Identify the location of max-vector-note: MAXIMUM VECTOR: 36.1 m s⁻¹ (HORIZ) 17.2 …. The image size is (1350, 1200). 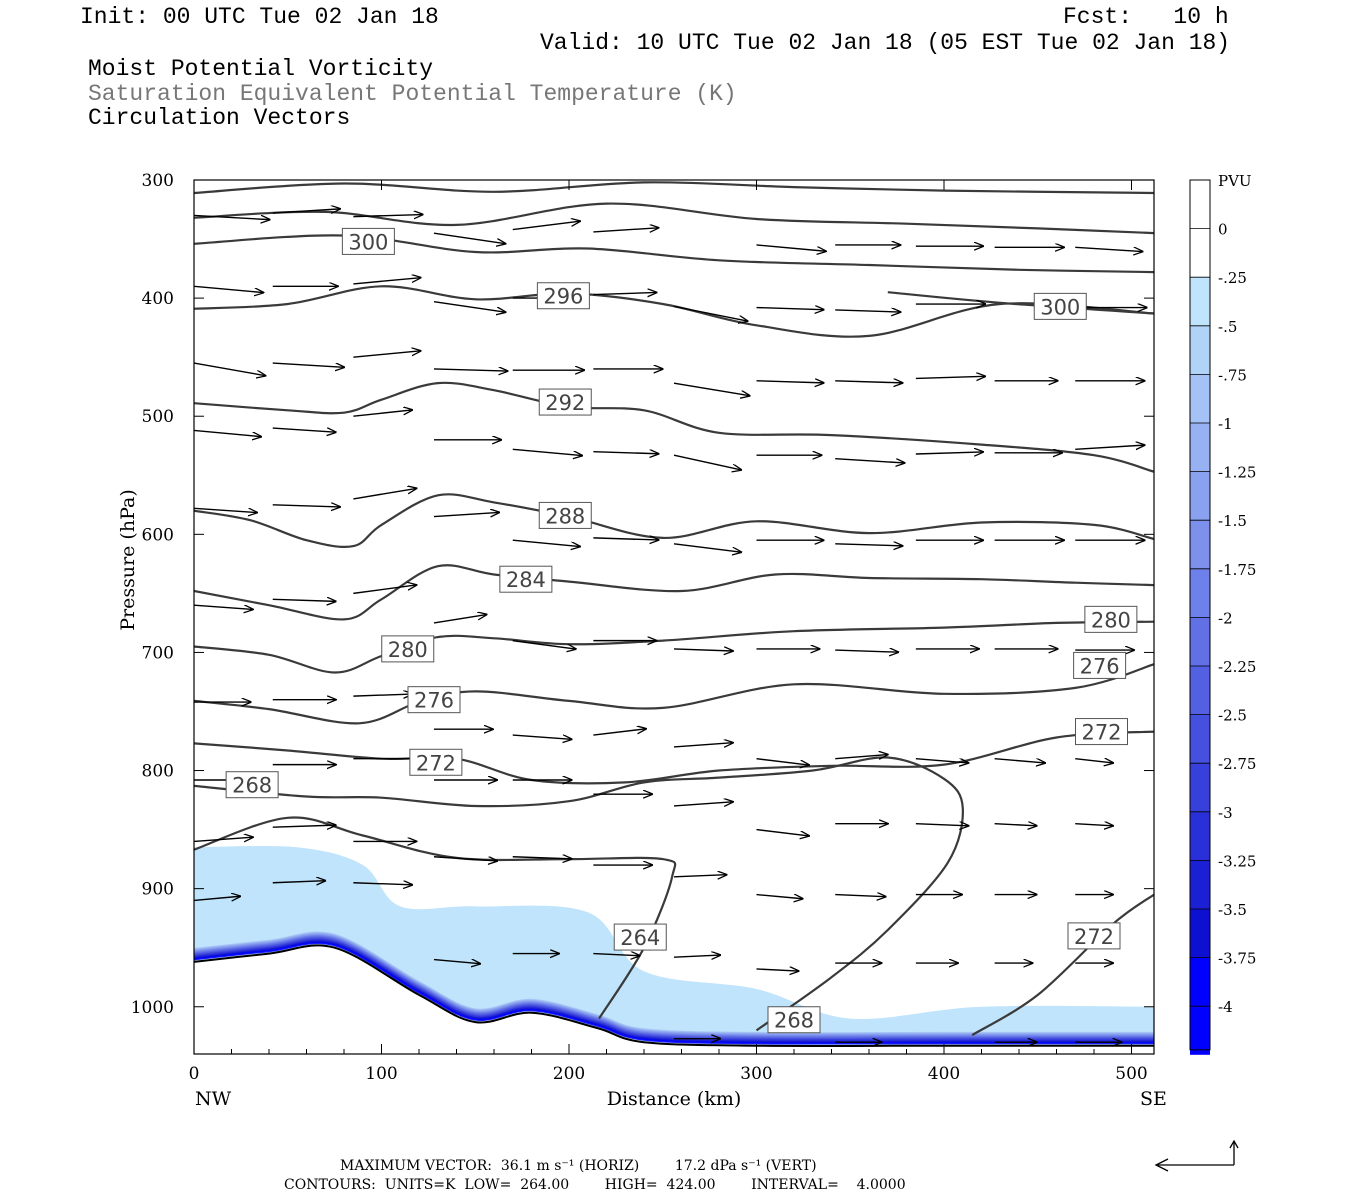
(578, 1166).